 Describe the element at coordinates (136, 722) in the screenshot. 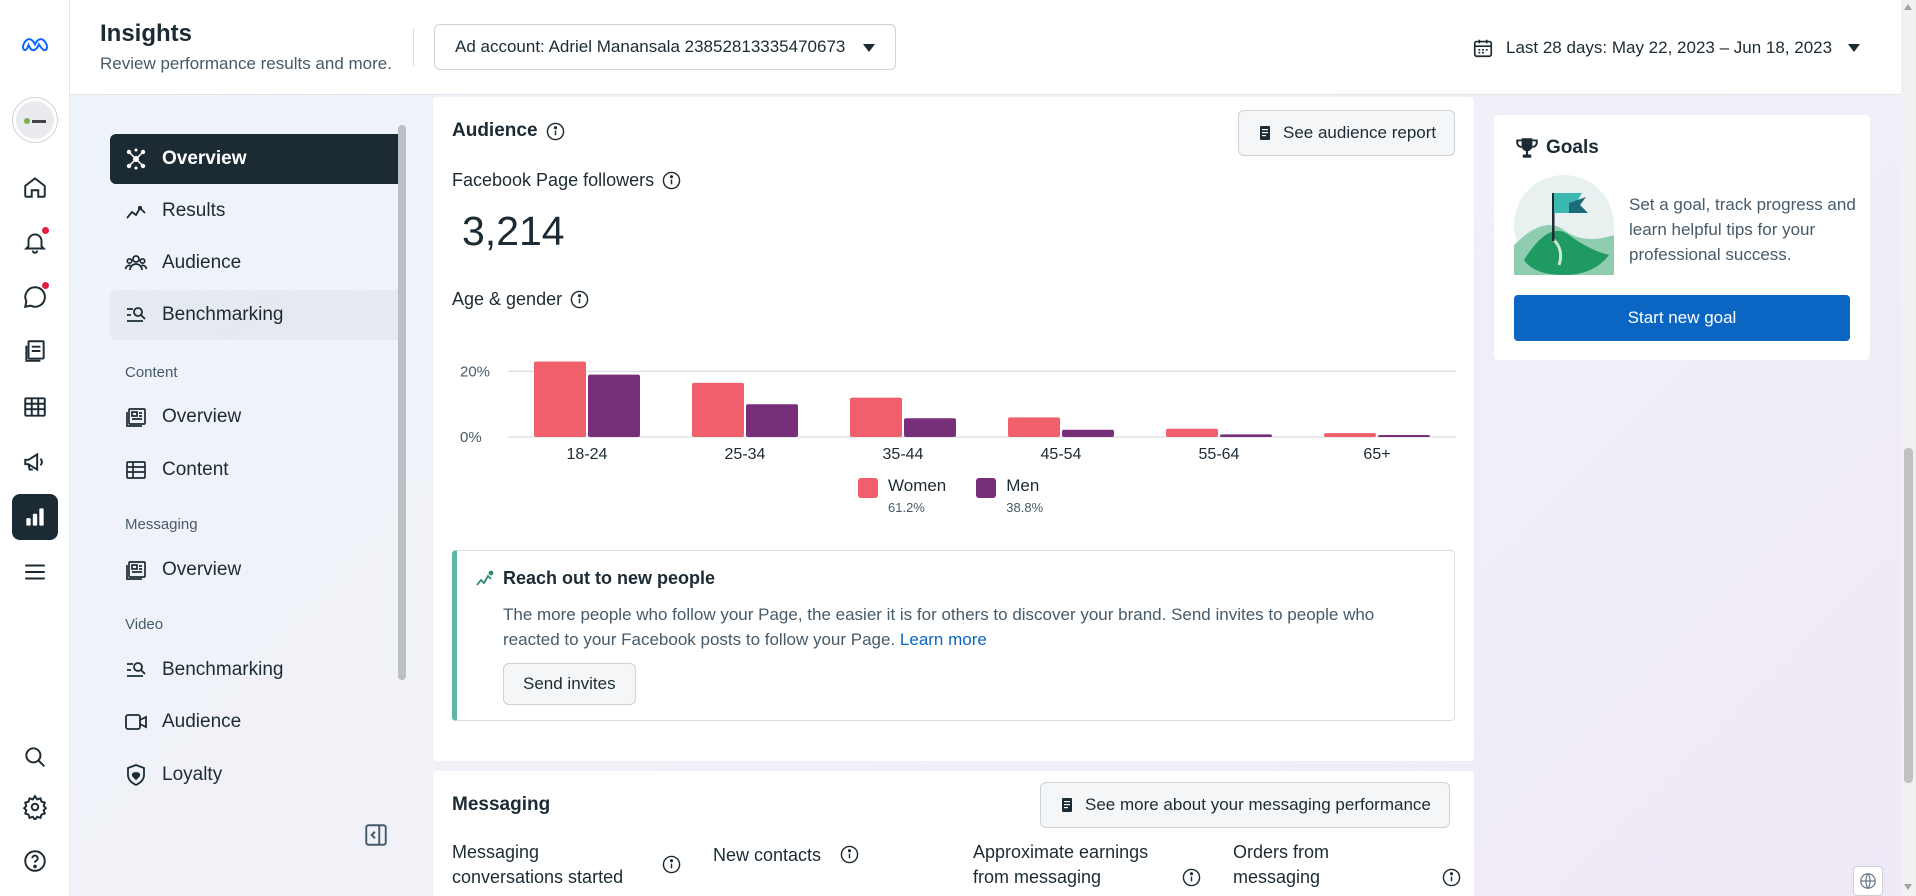

I see `video-icon` at that location.